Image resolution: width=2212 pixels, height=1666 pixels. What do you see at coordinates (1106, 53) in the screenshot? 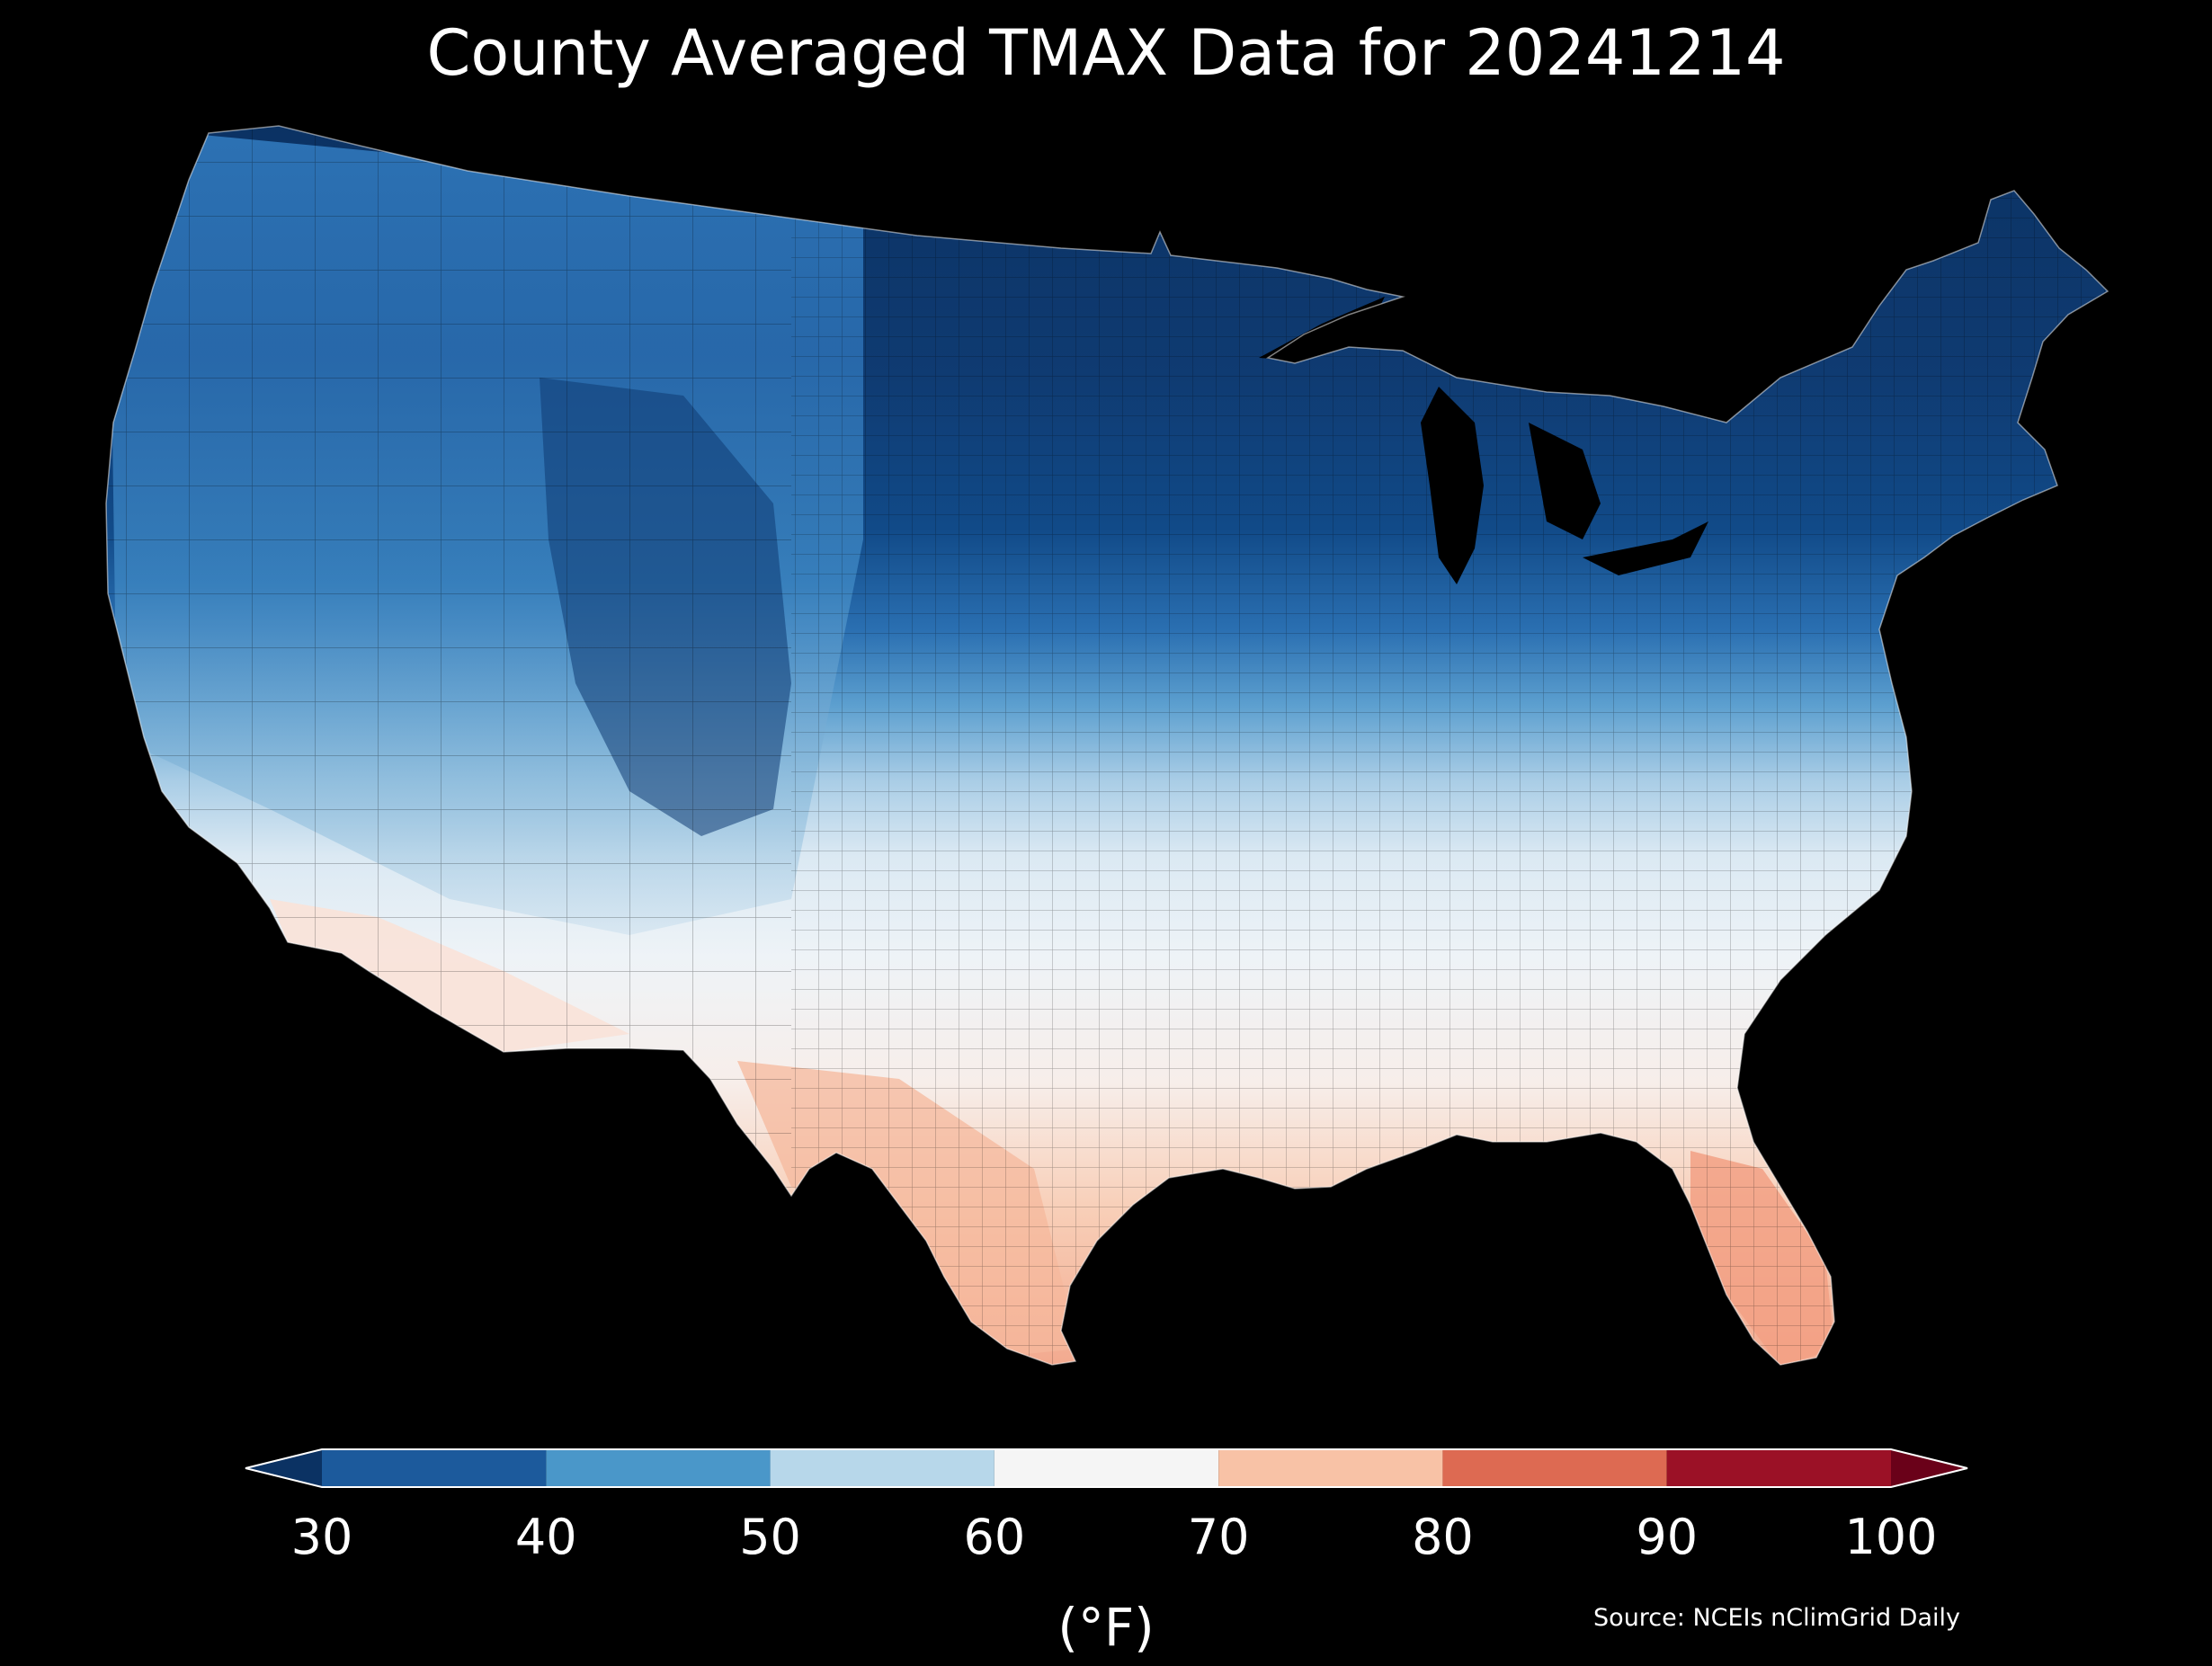
I see `map-title: County Averaged TMAX Data for 20241214` at bounding box center [1106, 53].